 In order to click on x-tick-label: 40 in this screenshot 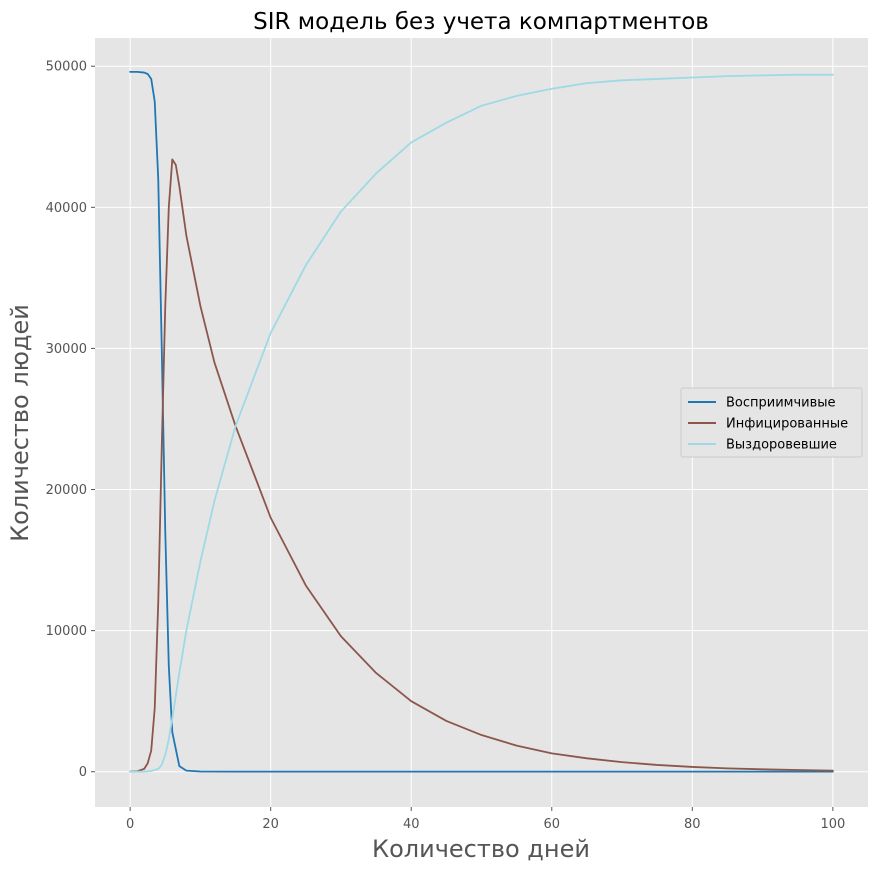, I will do `click(411, 824)`.